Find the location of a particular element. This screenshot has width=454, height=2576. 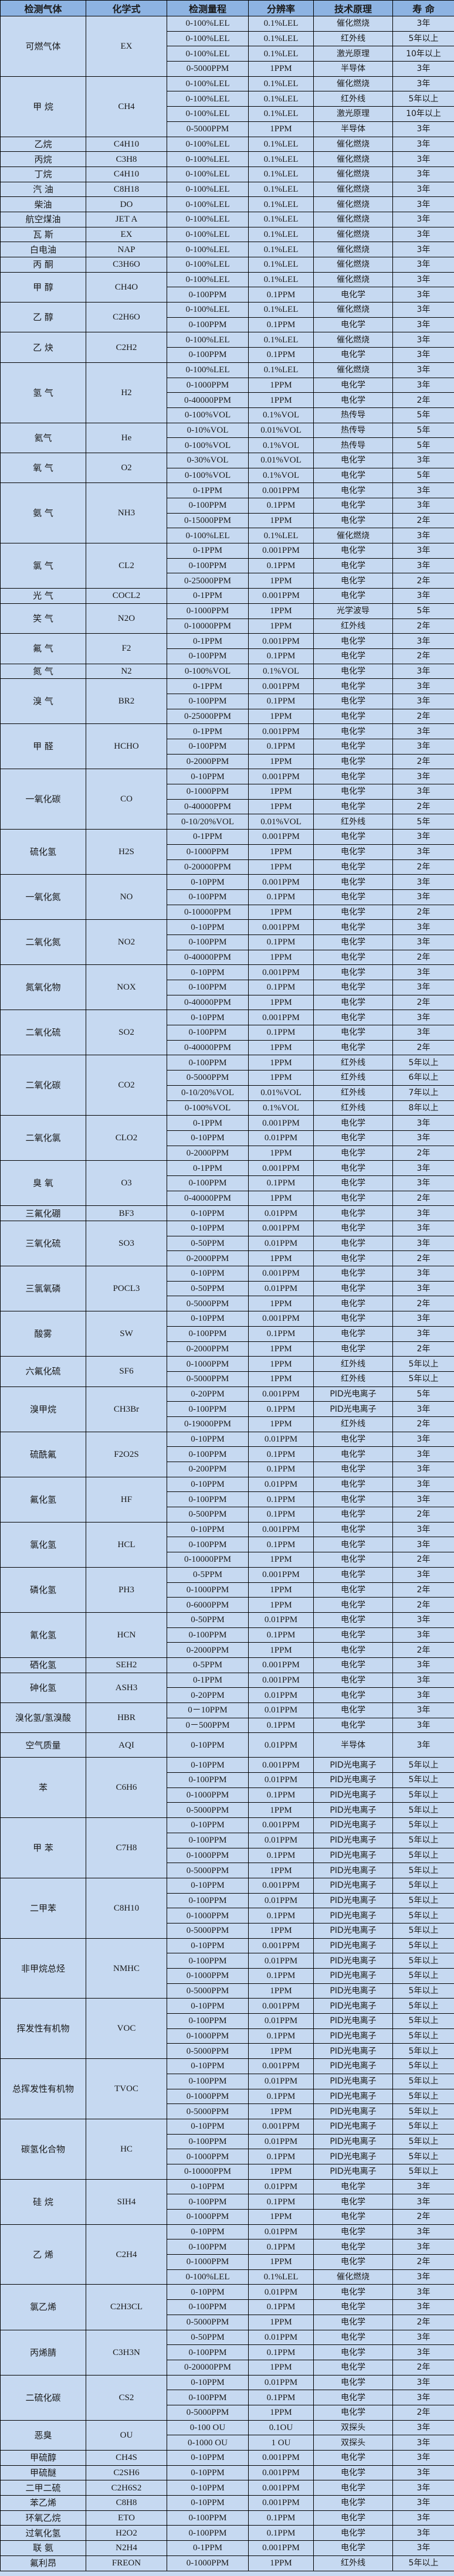

gas-name-cell: 乙 烯 is located at coordinates (43, 2255).